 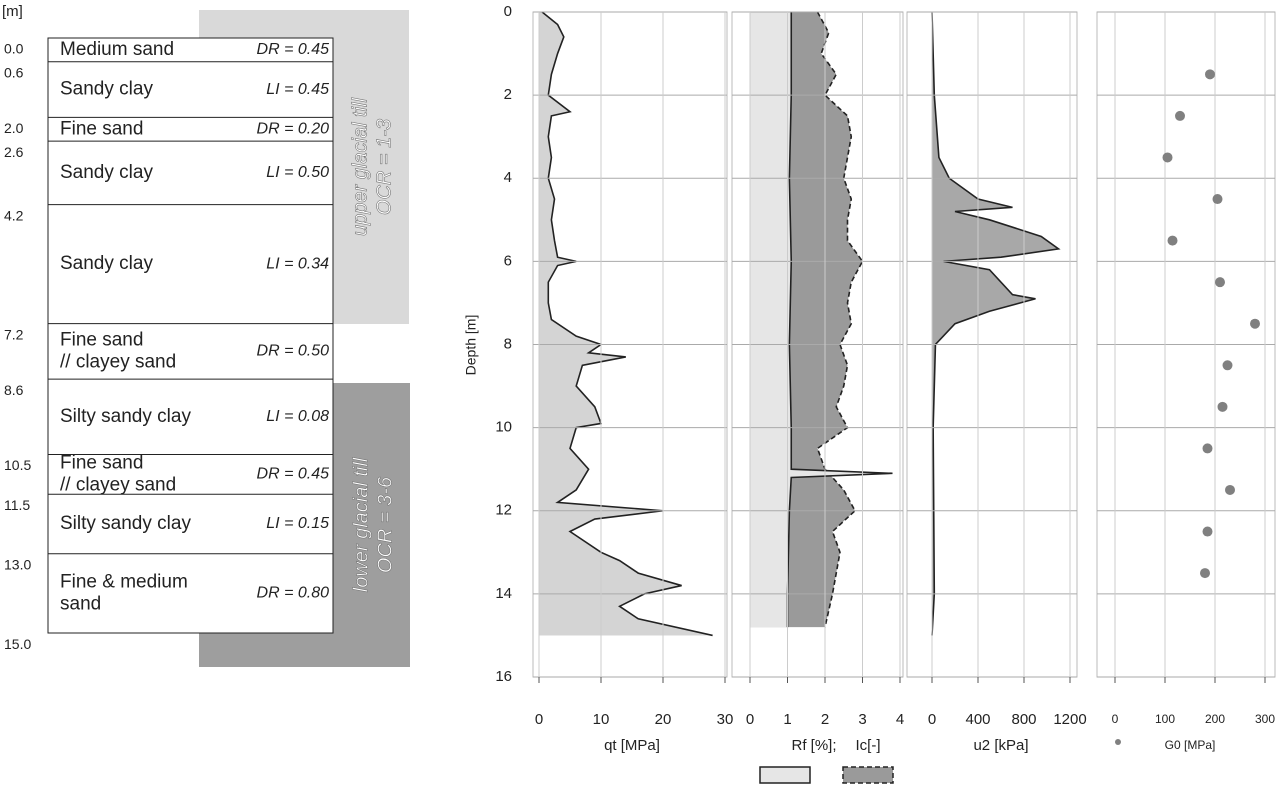 What do you see at coordinates (503, 593) in the screenshot?
I see `y-tick-label: 14` at bounding box center [503, 593].